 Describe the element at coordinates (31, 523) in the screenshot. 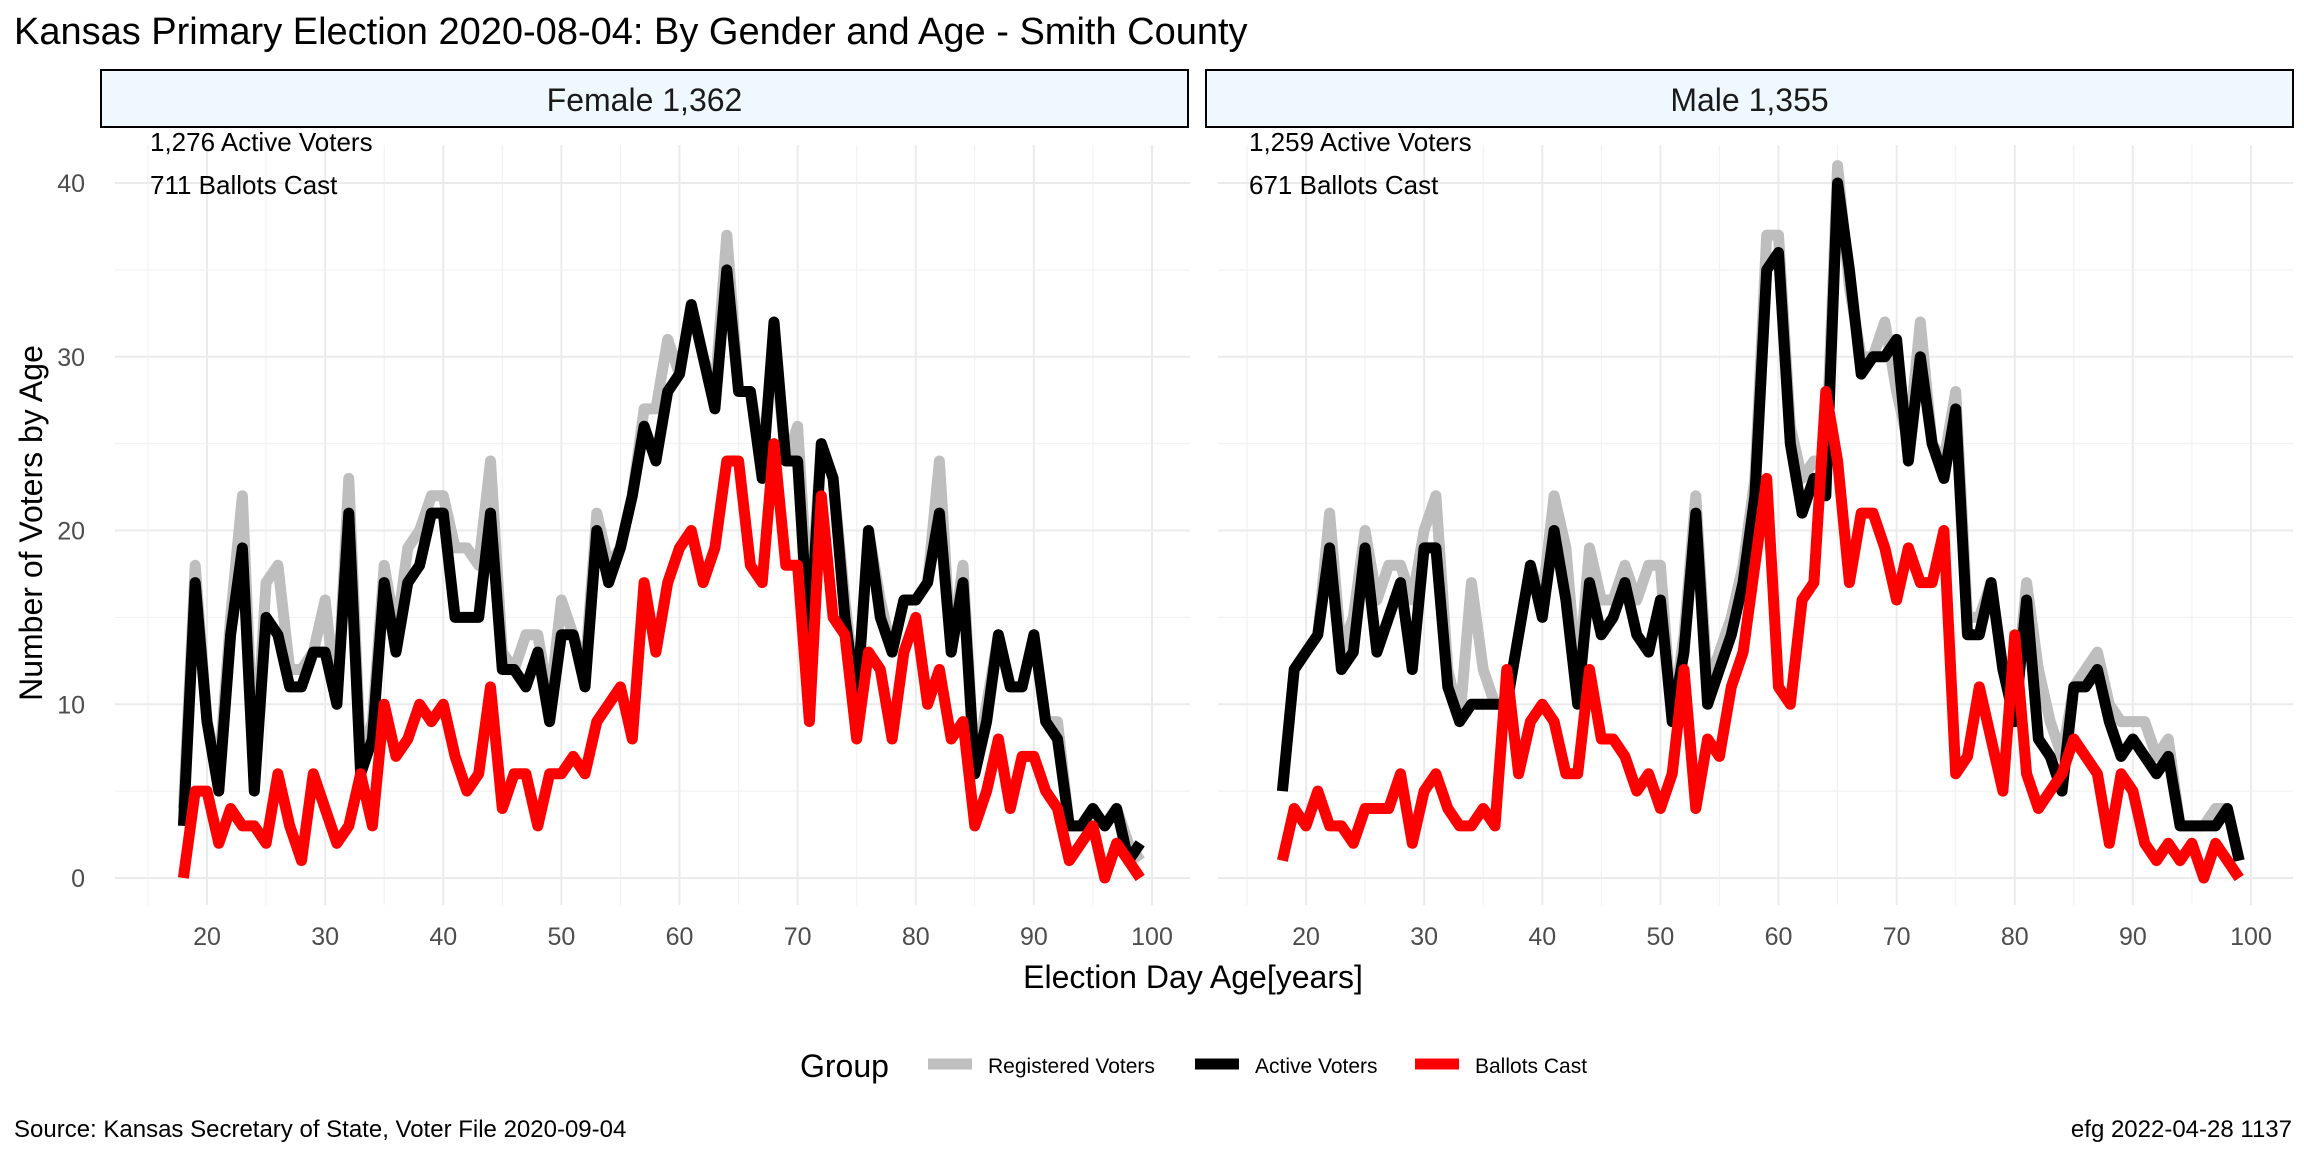

I see `y-axis-label: Number of Voters by Age` at that location.